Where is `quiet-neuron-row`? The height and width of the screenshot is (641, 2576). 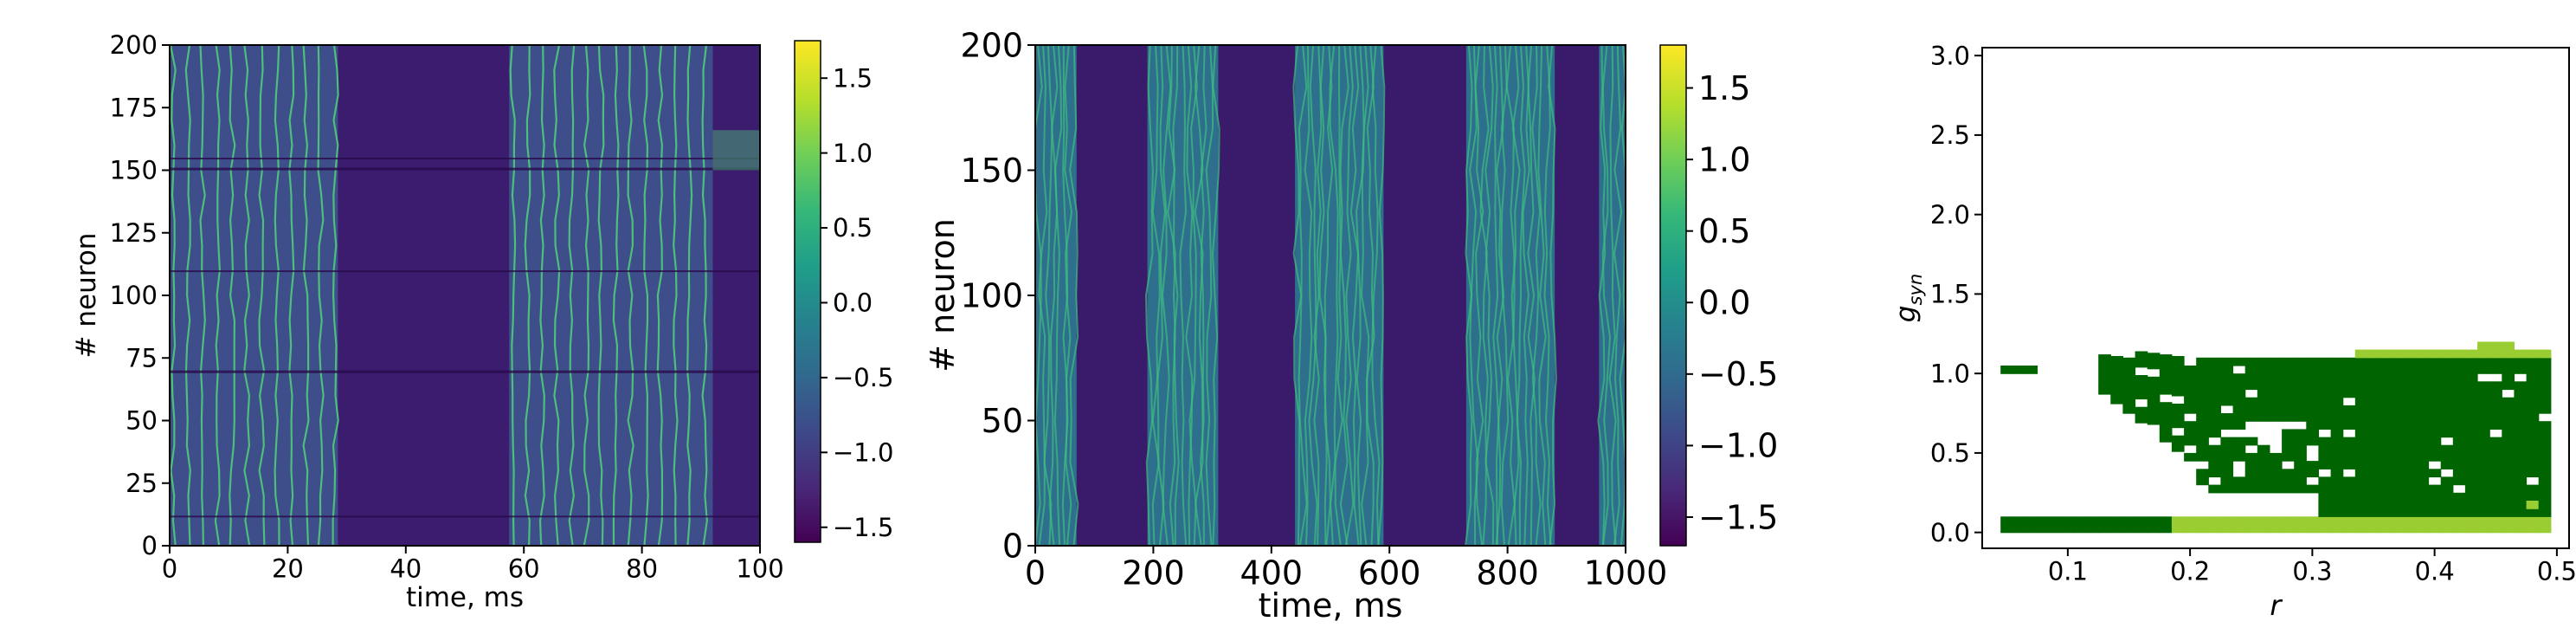 quiet-neuron-row is located at coordinates (465, 169).